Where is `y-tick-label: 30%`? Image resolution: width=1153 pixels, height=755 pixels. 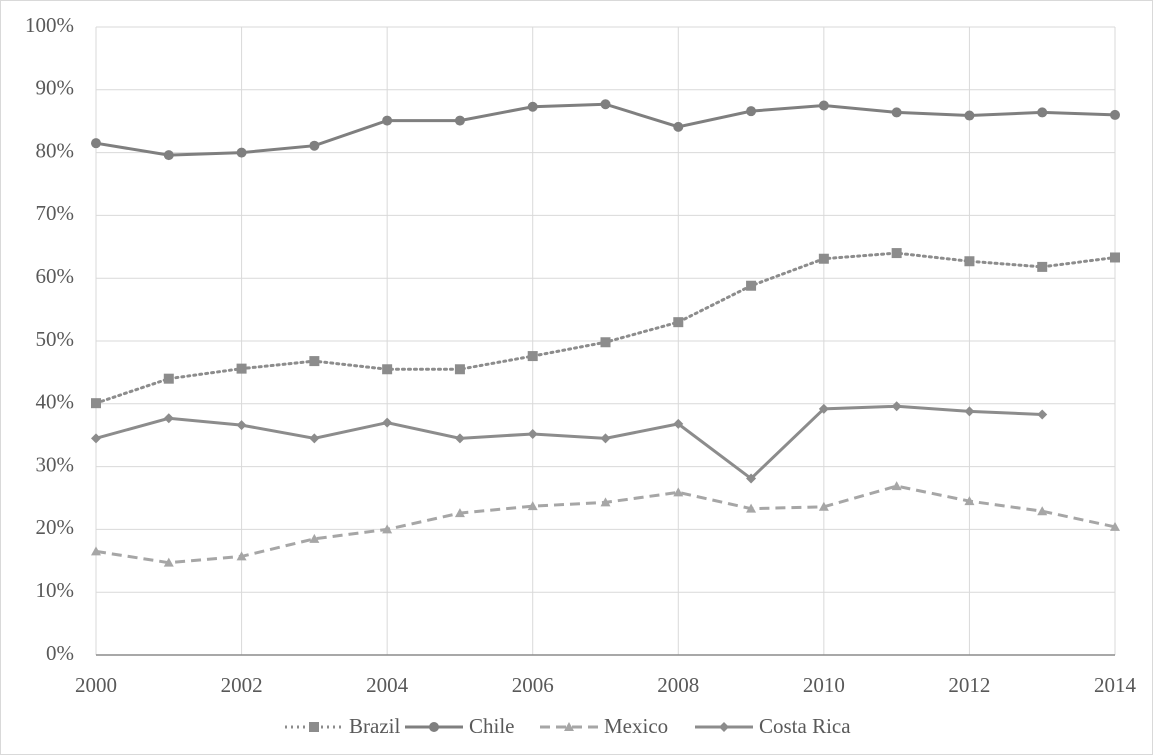 y-tick-label: 30% is located at coordinates (55, 464).